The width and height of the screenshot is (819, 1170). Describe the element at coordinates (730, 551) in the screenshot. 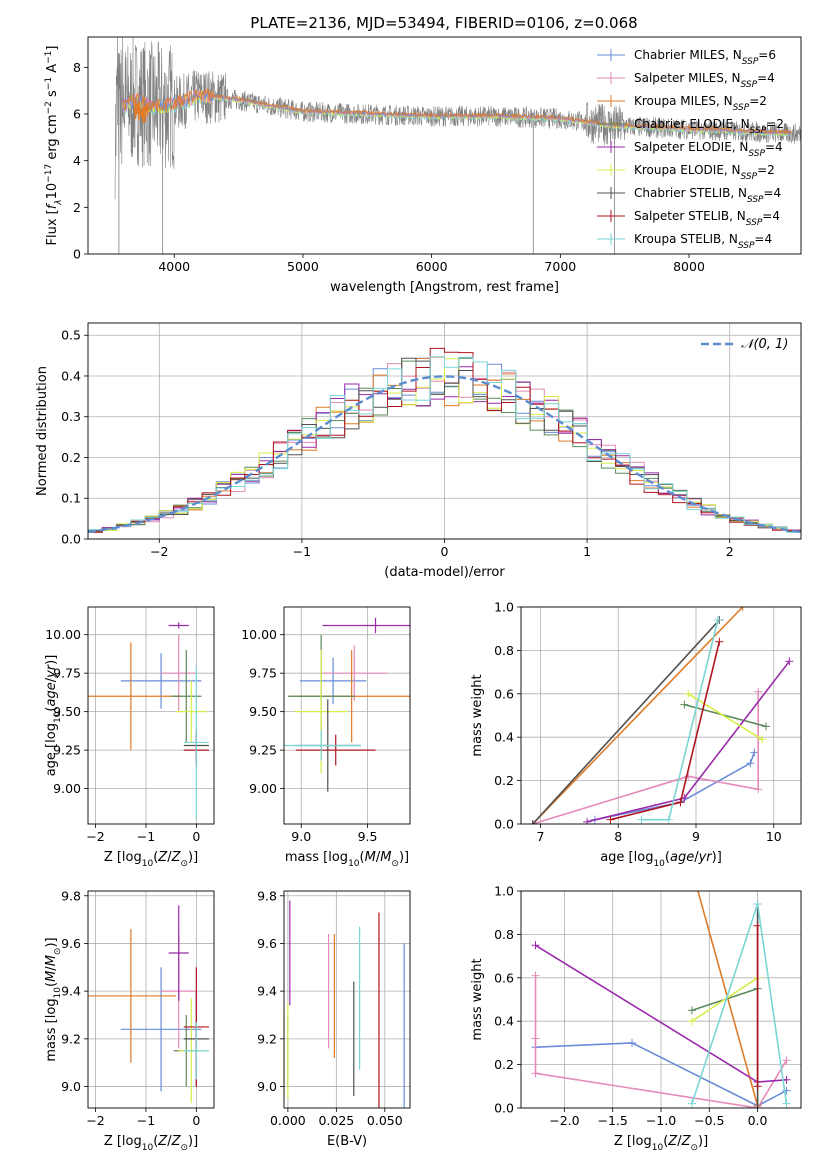

I see `x-tick-label: 2` at that location.